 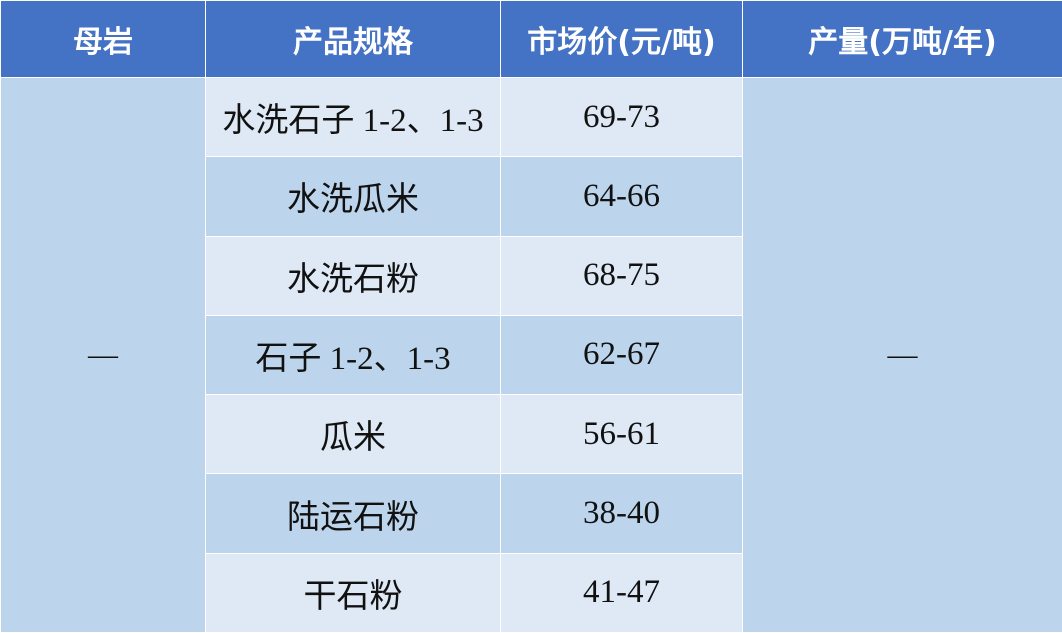 I want to click on header-spec: 产品规格, so click(x=353, y=39).